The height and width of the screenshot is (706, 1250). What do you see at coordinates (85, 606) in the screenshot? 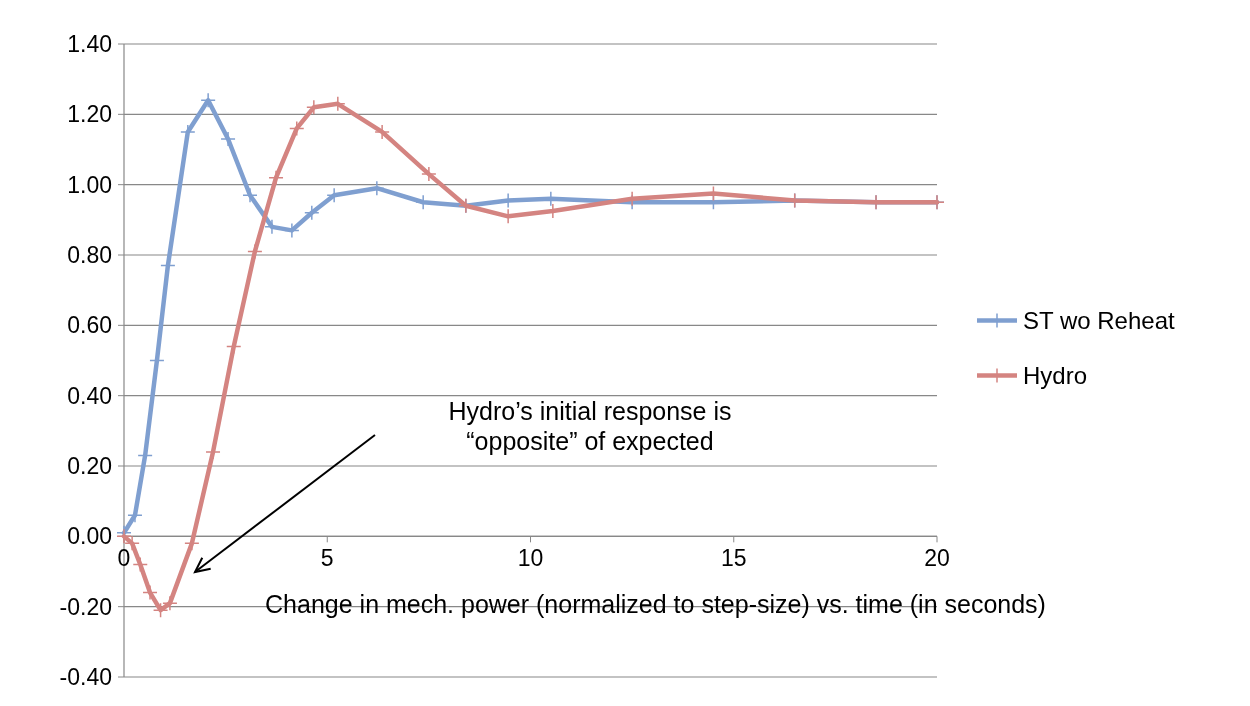
I see `y-tick-label: -0.20` at bounding box center [85, 606].